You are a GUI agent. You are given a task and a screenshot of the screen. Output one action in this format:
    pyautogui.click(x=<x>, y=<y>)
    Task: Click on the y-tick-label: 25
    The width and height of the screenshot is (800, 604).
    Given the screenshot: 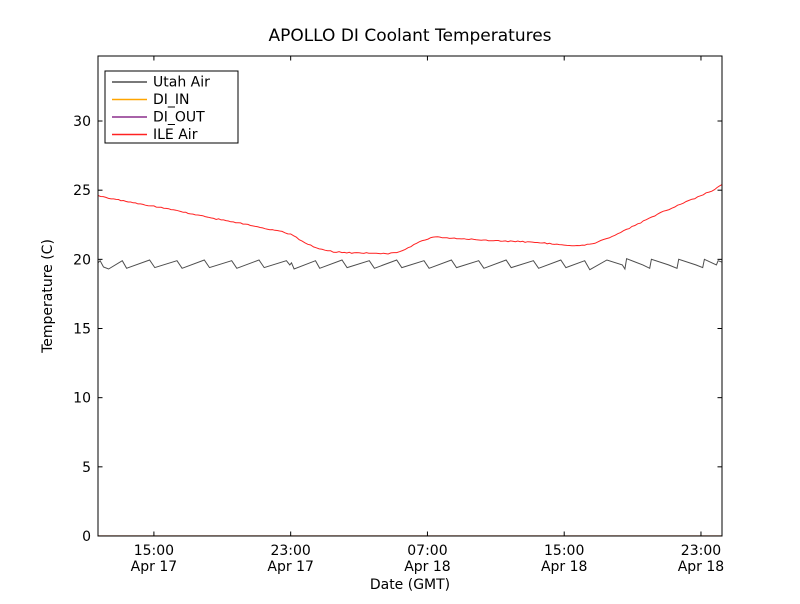 What is the action you would take?
    pyautogui.click(x=82, y=191)
    